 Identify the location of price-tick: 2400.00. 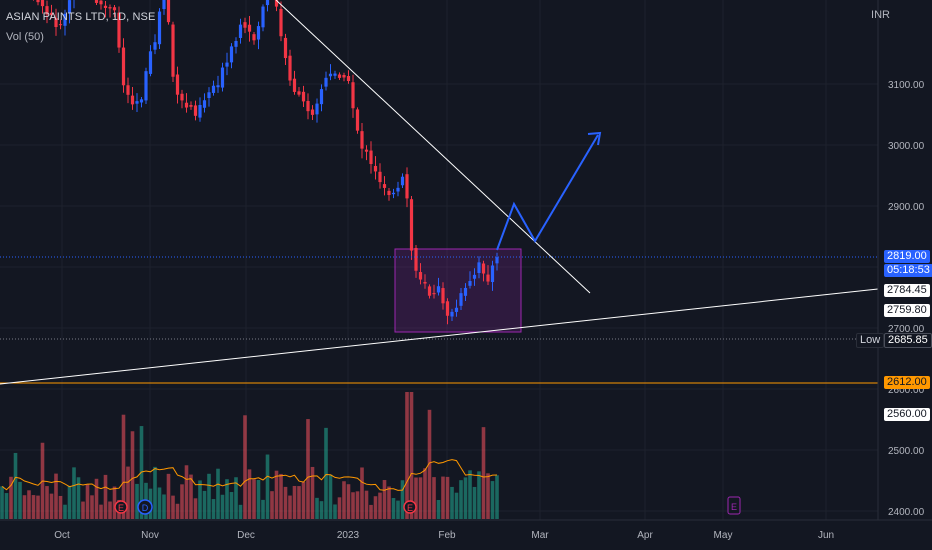
(906, 512).